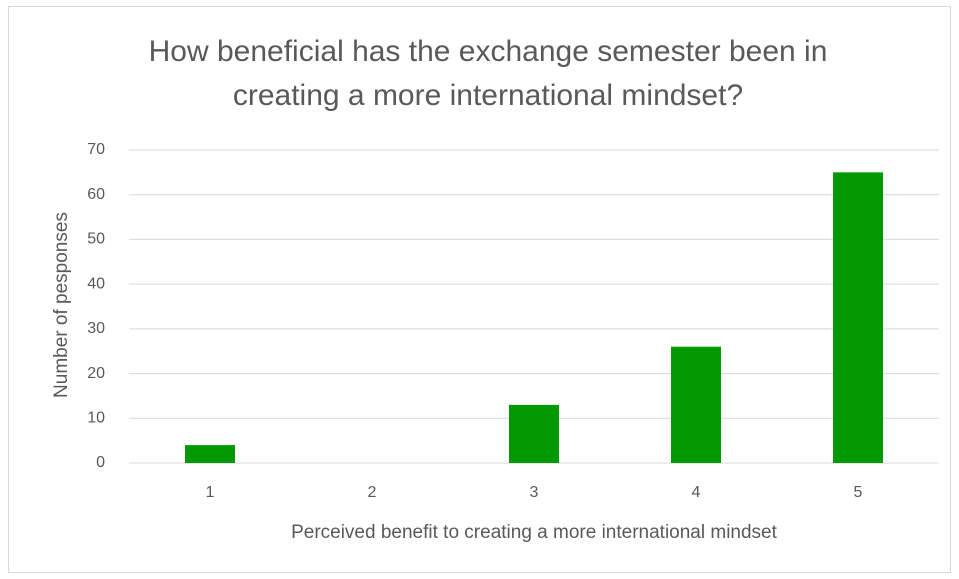 This screenshot has width=959, height=579. What do you see at coordinates (96, 149) in the screenshot?
I see `y-tick-label: 70` at bounding box center [96, 149].